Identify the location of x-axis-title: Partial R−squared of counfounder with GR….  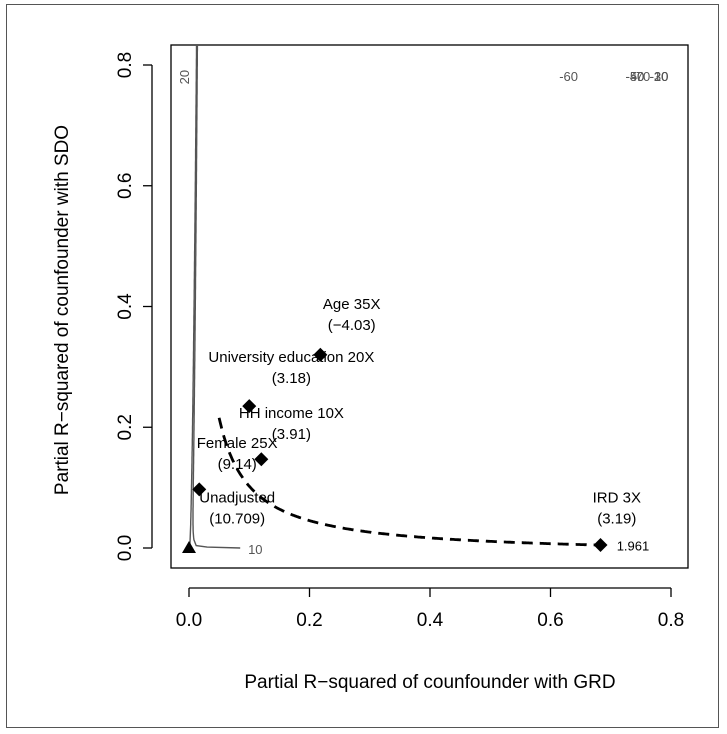
(429, 682).